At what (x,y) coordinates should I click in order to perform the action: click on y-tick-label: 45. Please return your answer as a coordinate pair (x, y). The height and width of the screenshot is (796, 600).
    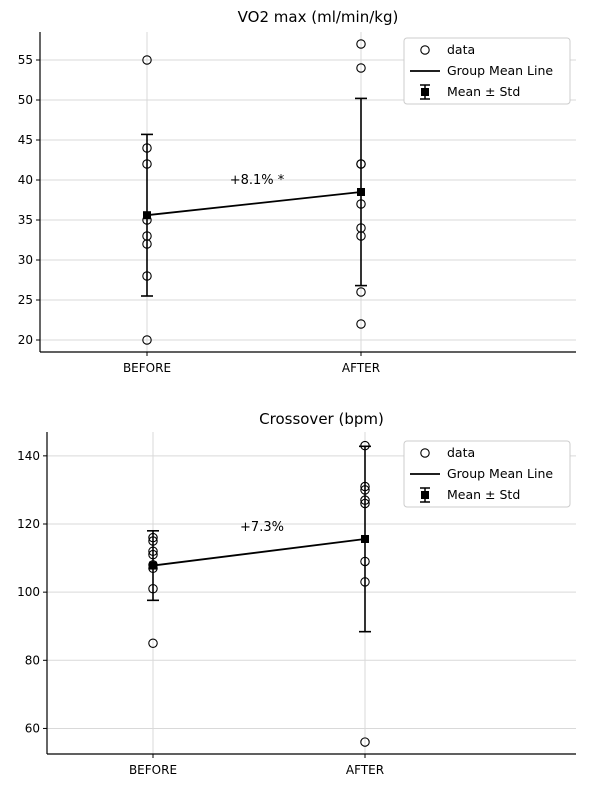
    Looking at the image, I should click on (25, 140).